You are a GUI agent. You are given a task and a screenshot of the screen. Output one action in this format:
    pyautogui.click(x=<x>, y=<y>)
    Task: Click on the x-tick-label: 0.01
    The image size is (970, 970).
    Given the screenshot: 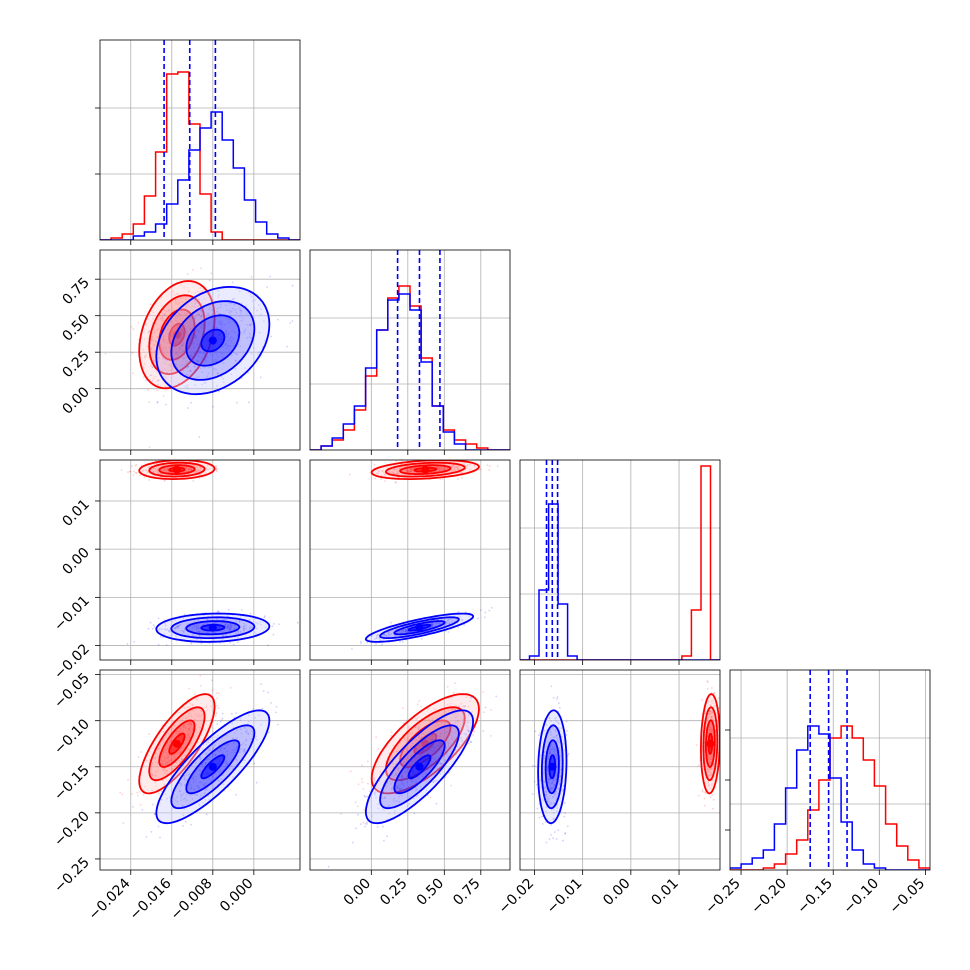 What is the action you would take?
    pyautogui.click(x=665, y=892)
    